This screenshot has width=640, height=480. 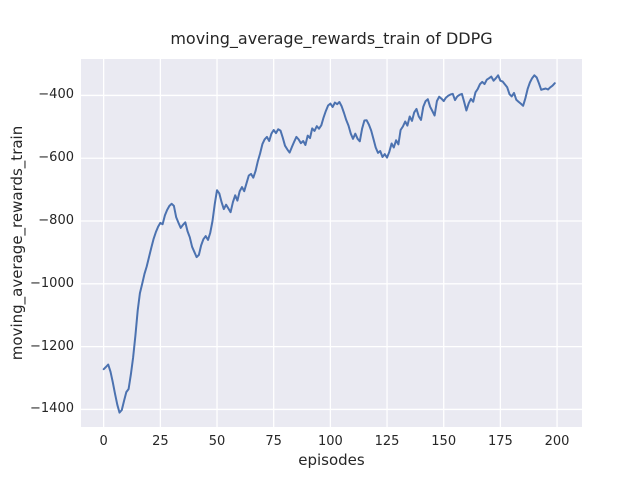 What do you see at coordinates (52, 409) in the screenshot?
I see `y-tick-label: −1400` at bounding box center [52, 409].